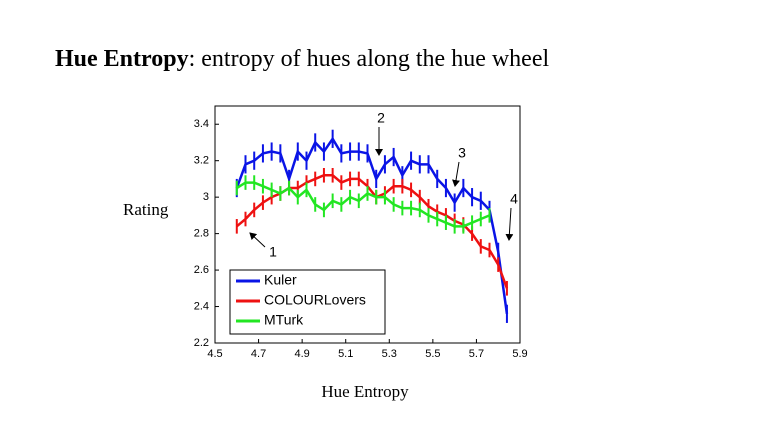  What do you see at coordinates (365, 391) in the screenshot?
I see `x-axis-label: Hue Entropy` at bounding box center [365, 391].